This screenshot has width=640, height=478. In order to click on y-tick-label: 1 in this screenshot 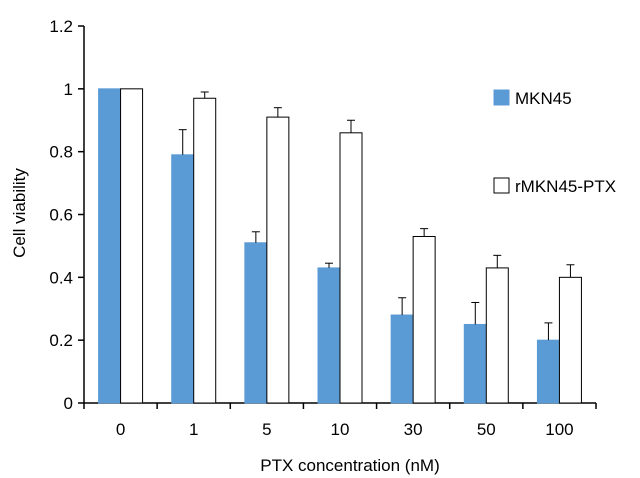, I will do `click(68, 89)`.